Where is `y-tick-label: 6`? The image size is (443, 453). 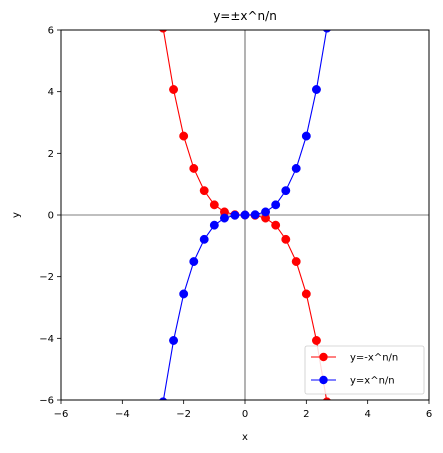 y-tick-label: 6 is located at coordinates (51, 31).